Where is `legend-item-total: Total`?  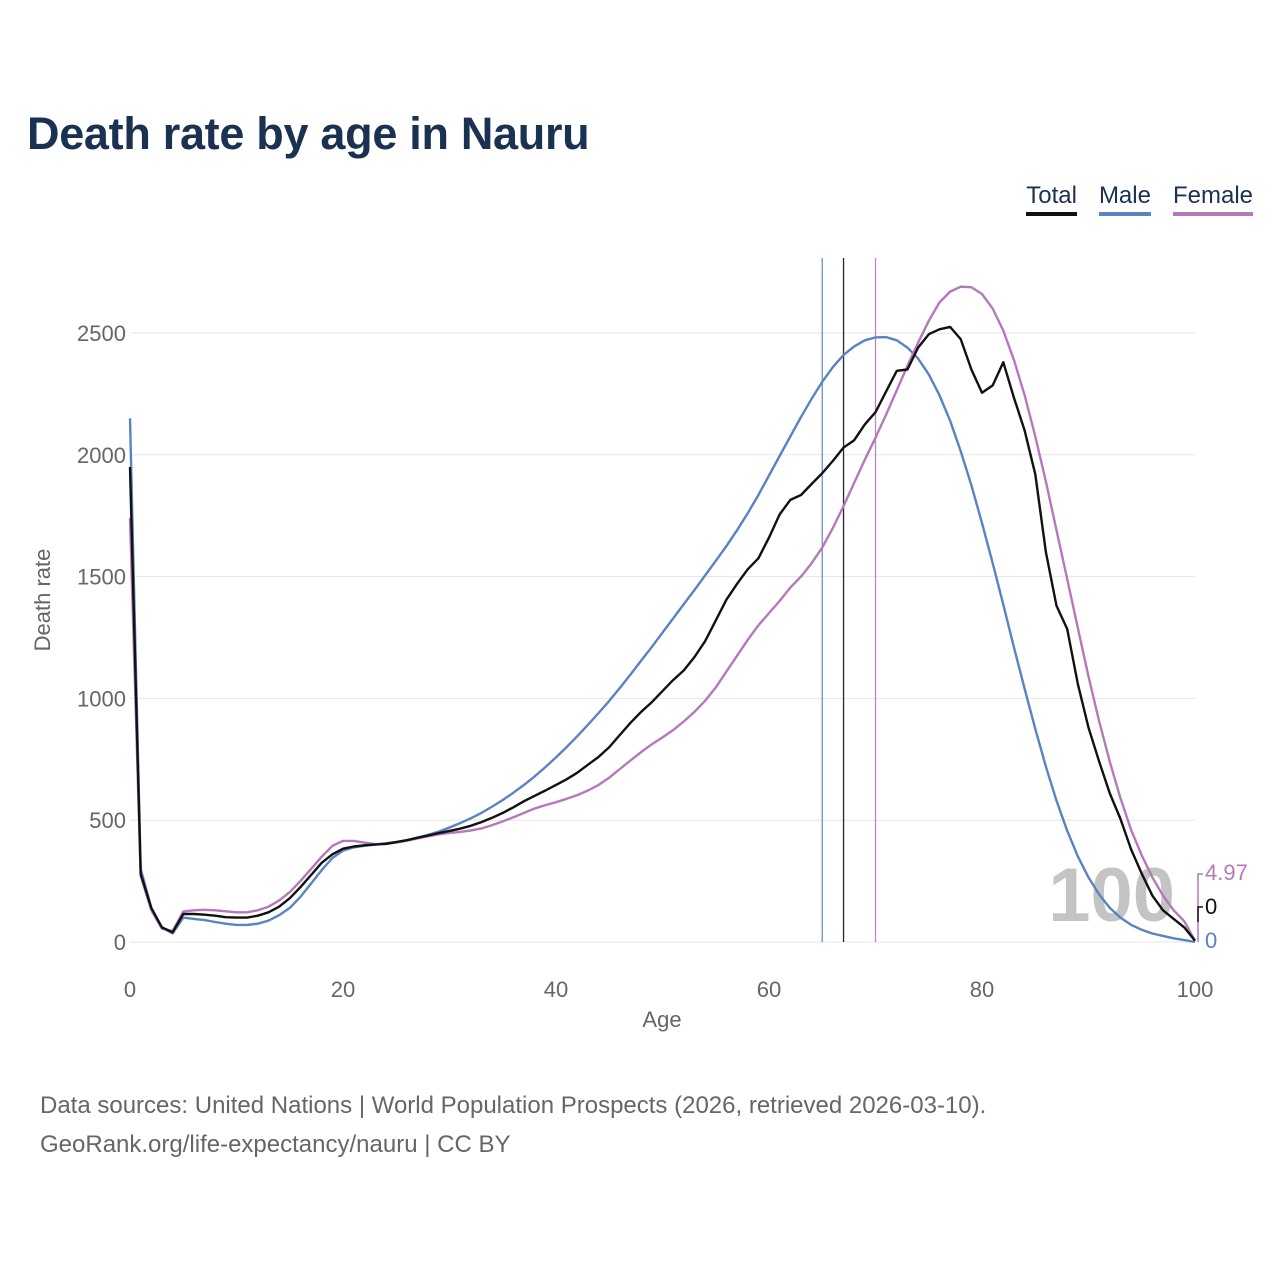 legend-item-total: Total is located at coordinates (1051, 199).